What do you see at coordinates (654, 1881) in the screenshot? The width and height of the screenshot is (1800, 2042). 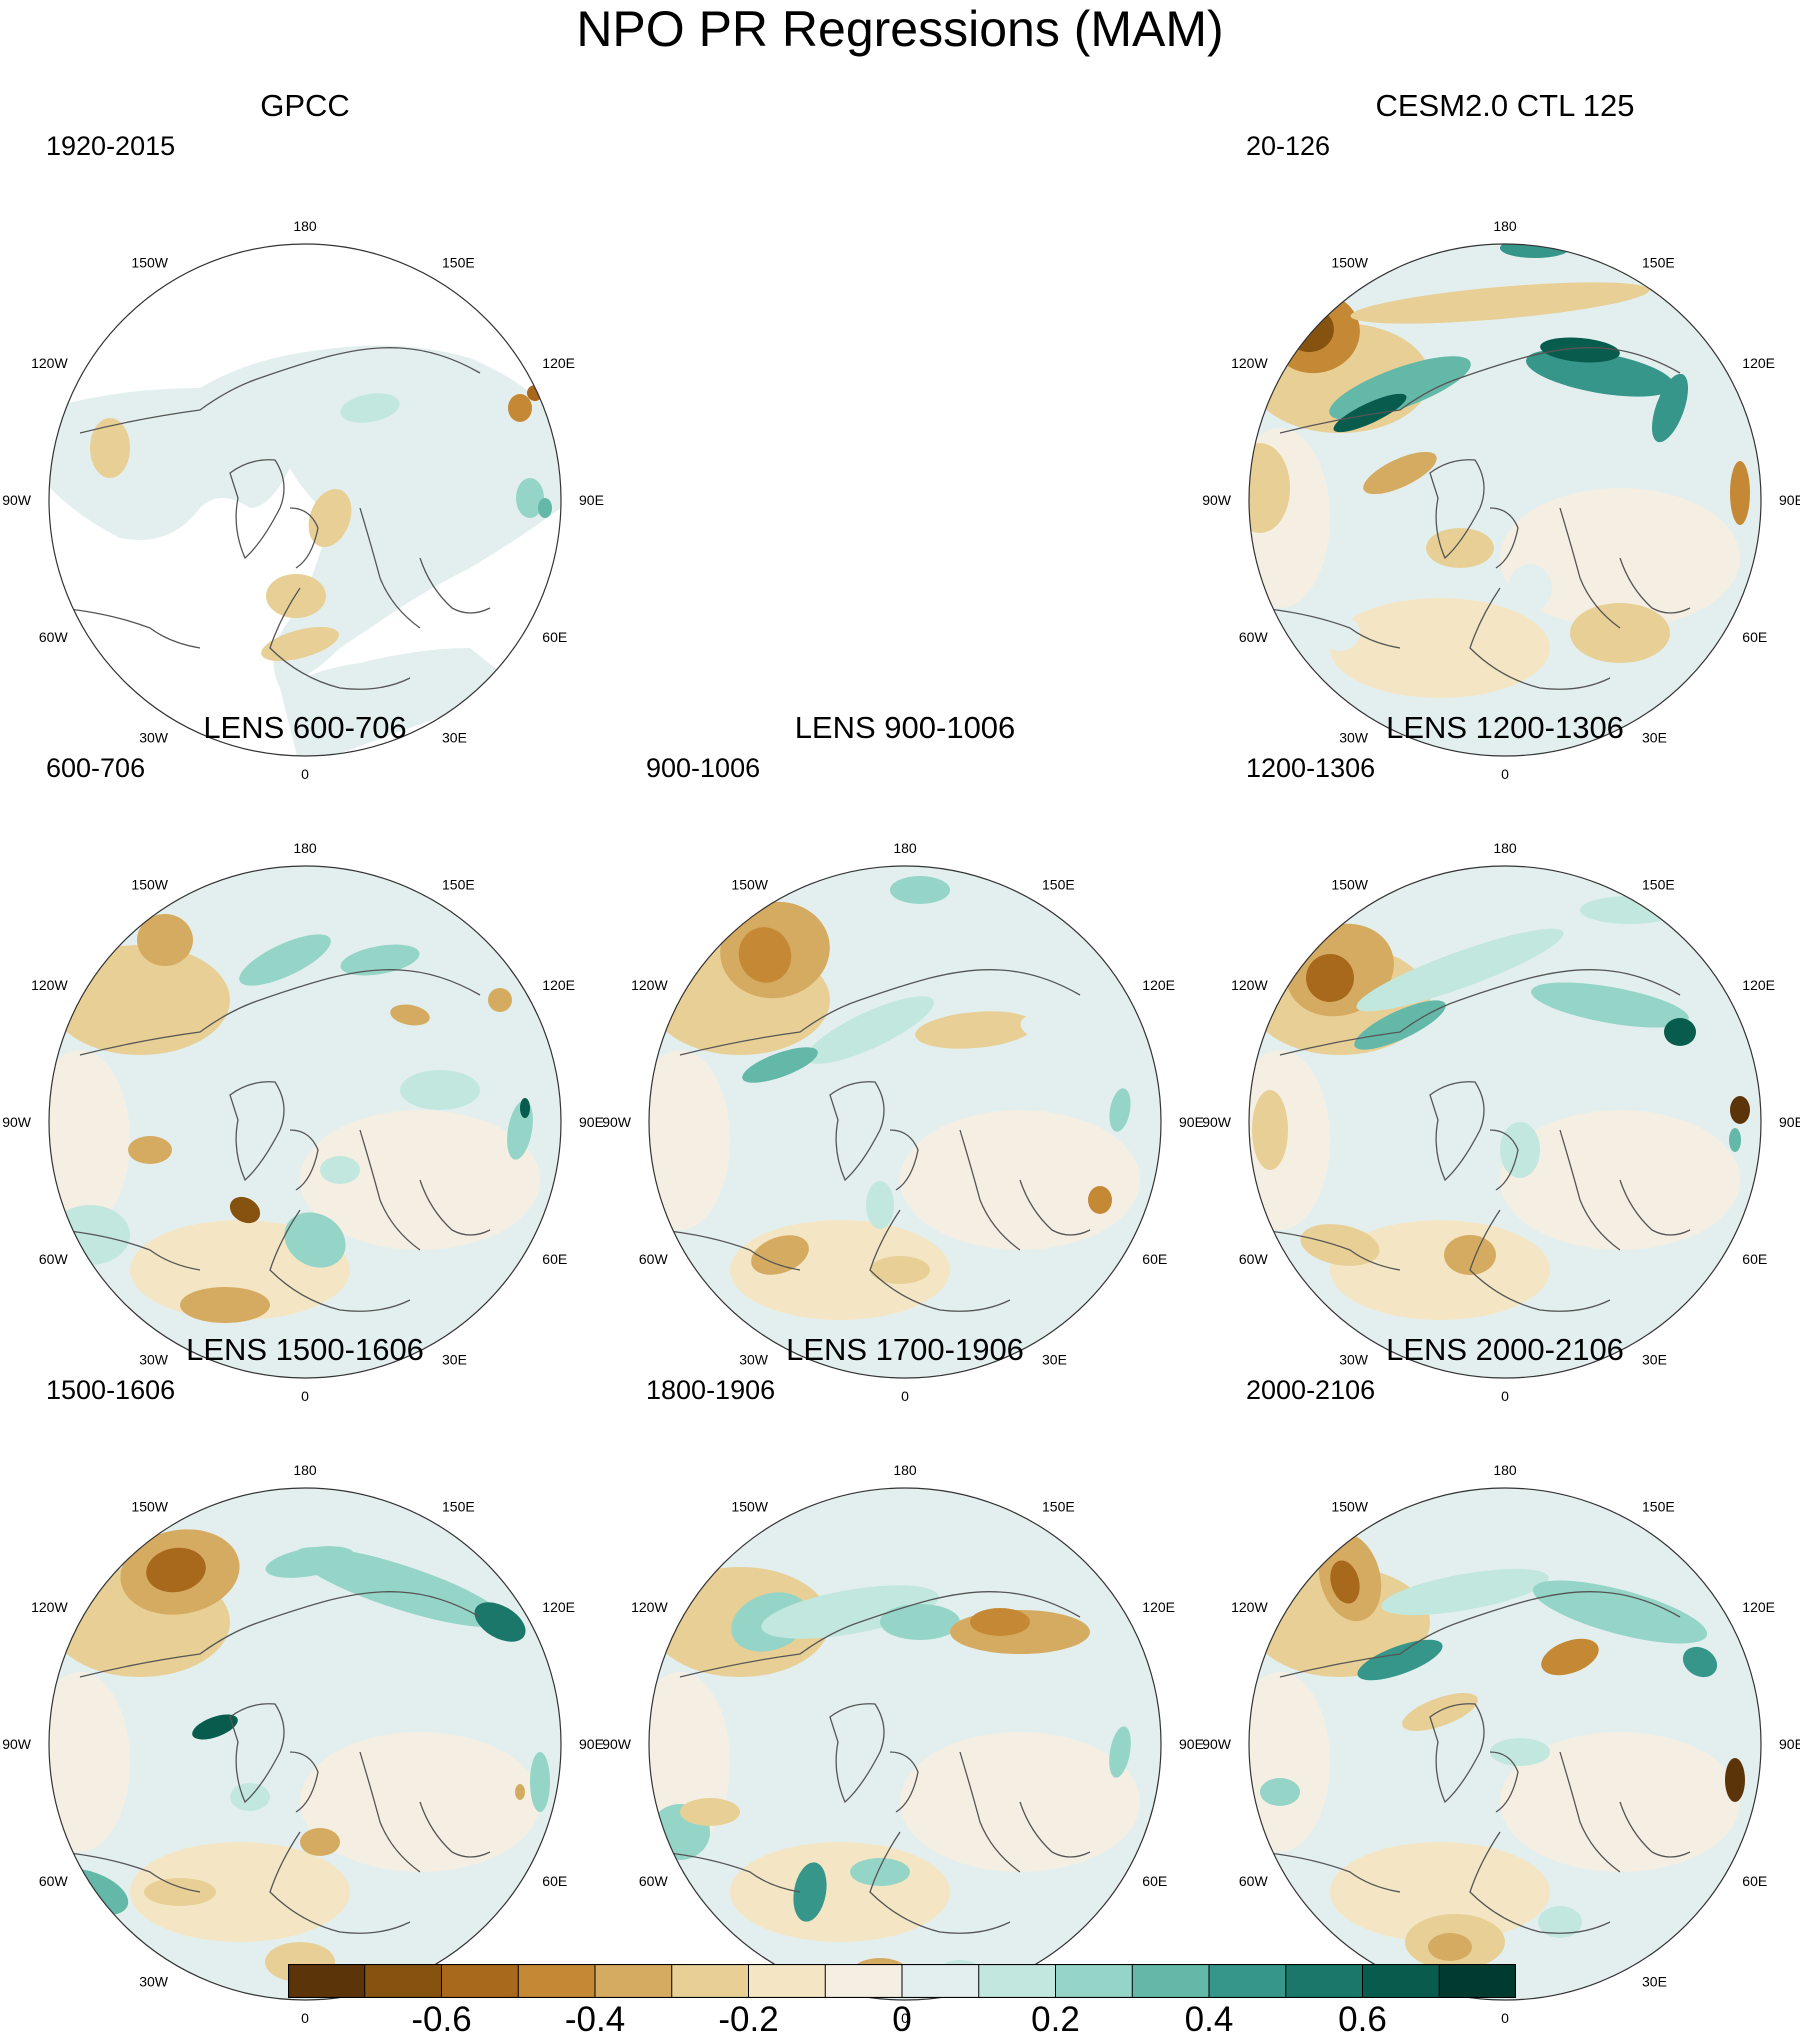 I see `longitude-label: 60W` at bounding box center [654, 1881].